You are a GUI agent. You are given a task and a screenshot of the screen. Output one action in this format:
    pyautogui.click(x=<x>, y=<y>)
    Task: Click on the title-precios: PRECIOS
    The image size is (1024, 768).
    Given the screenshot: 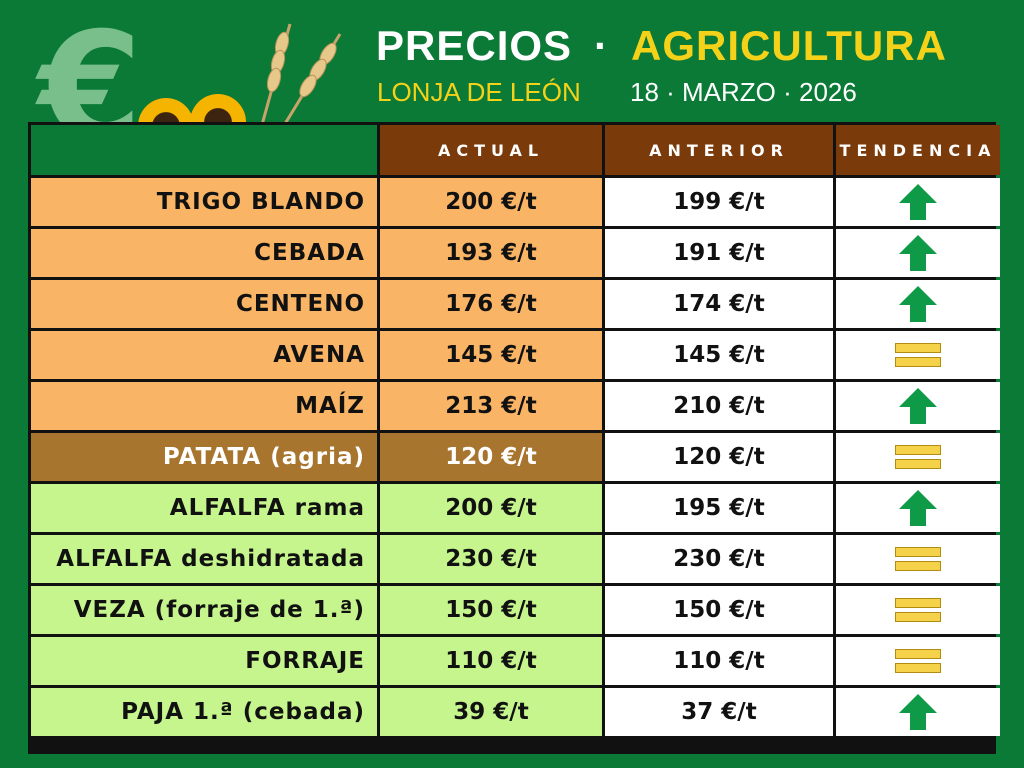 What is the action you would take?
    pyautogui.click(x=474, y=45)
    